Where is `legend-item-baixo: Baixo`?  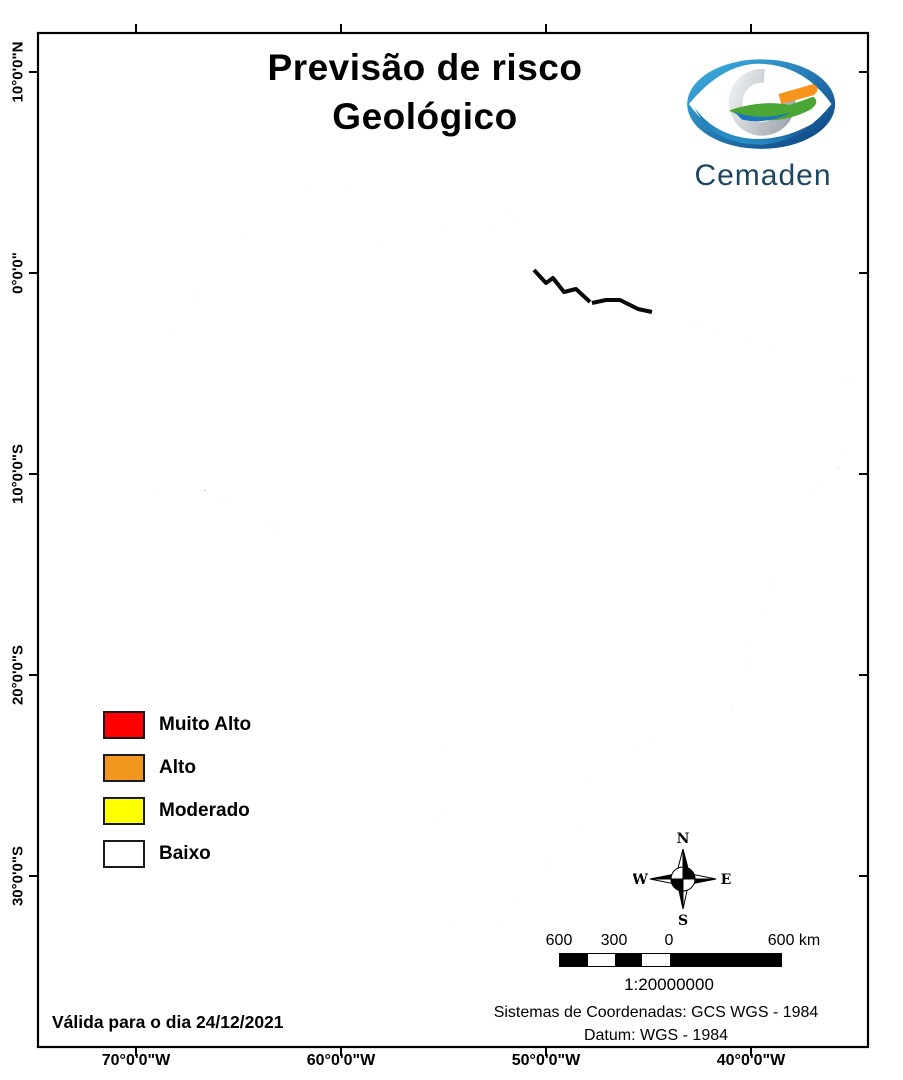
legend-item-baixo: Baixo is located at coordinates (177, 854).